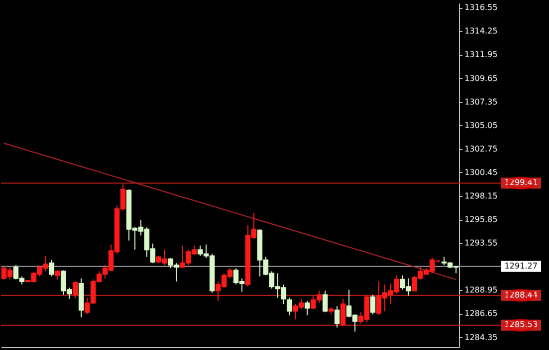  Describe the element at coordinates (481, 149) in the screenshot. I see `y-tick-label: 1302.75` at that location.